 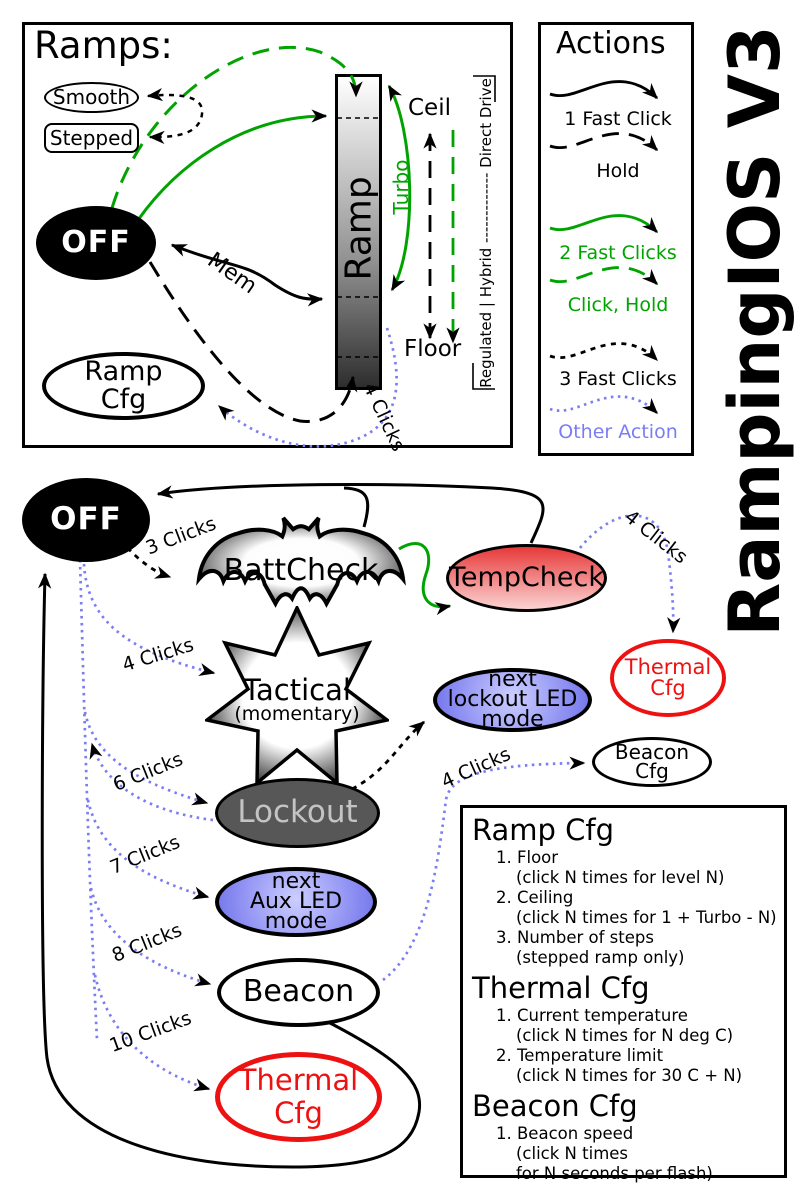 What do you see at coordinates (620, 877) in the screenshot?
I see `config-note: (click N times for level N)` at bounding box center [620, 877].